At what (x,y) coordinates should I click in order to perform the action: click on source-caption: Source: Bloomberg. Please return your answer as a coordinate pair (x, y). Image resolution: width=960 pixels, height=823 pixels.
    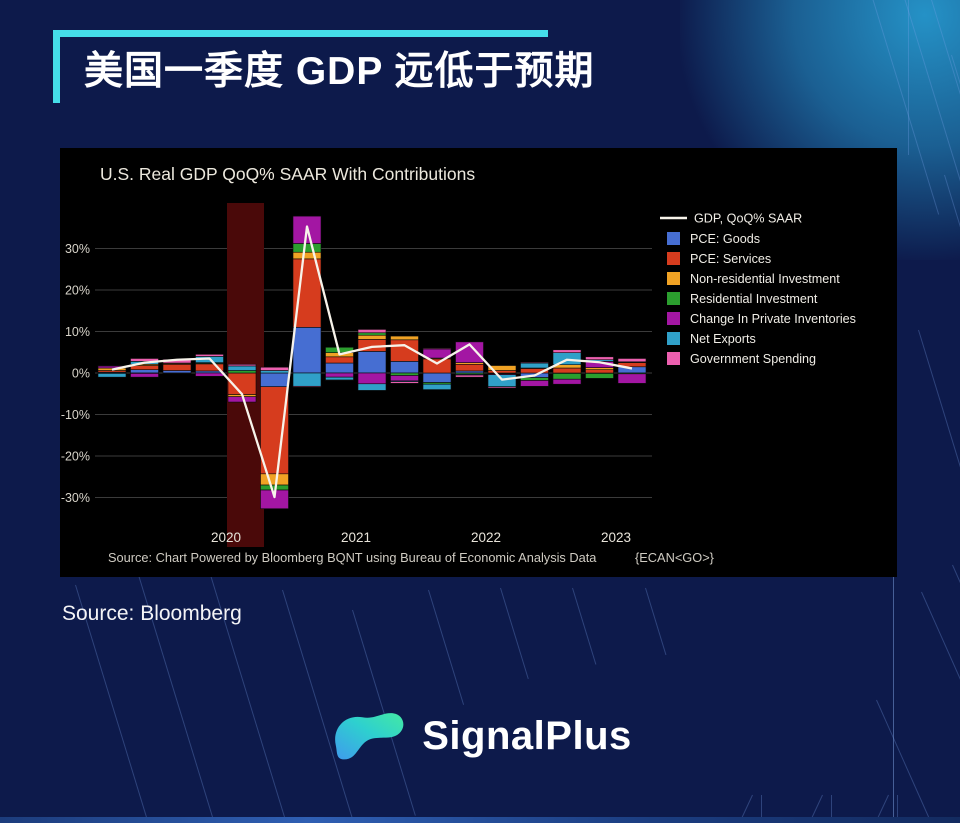
    Looking at the image, I should click on (152, 613).